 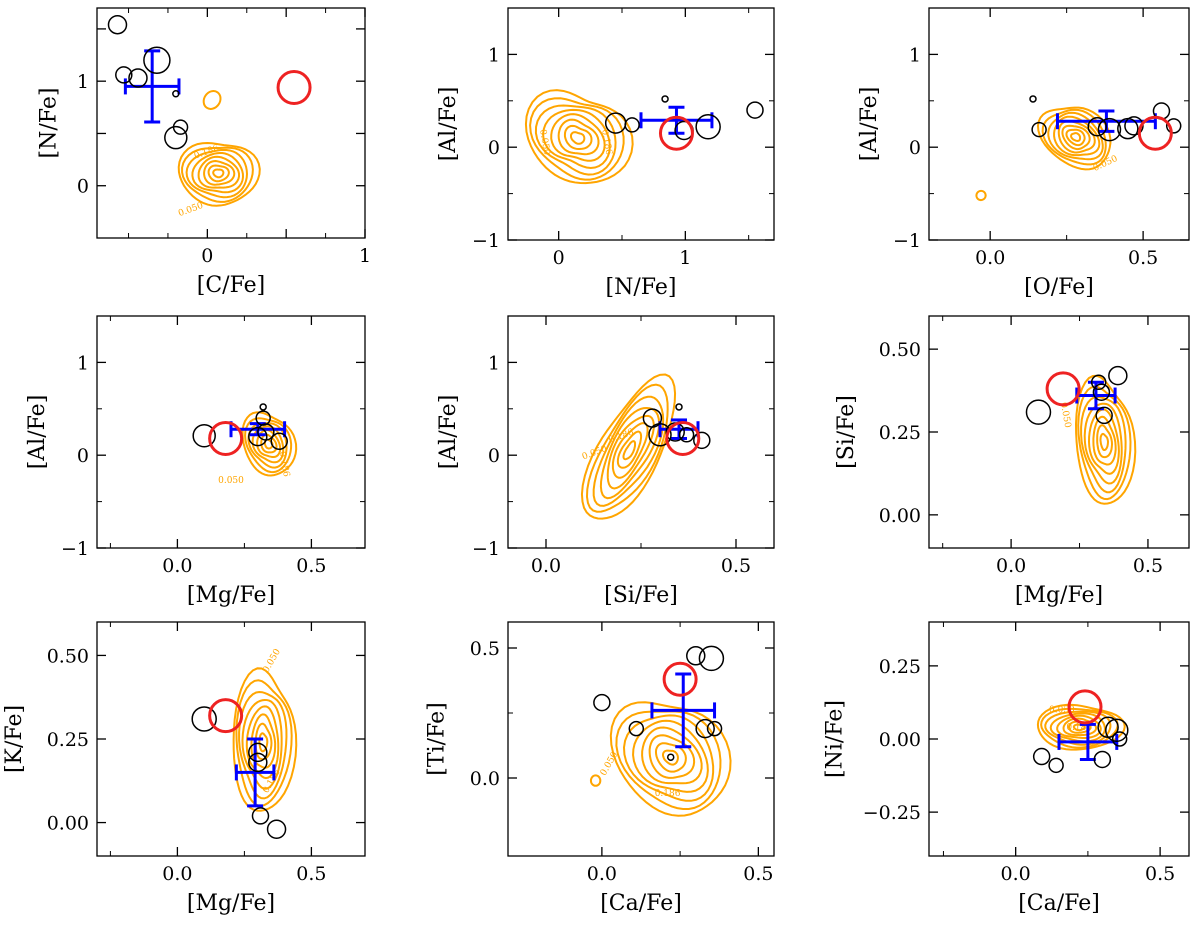 What do you see at coordinates (231, 285) in the screenshot?
I see `x-axis-label: [C/Fe]` at bounding box center [231, 285].